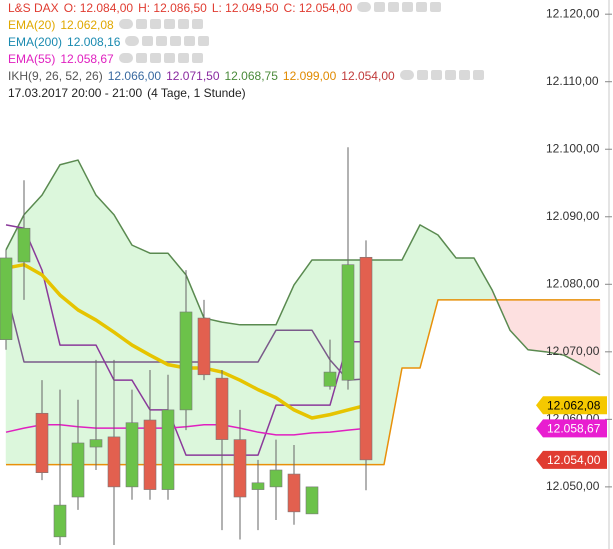 The width and height of the screenshot is (613, 549). What do you see at coordinates (368, 76) in the screenshot?
I see `legend-value: 12.054,00` at bounding box center [368, 76].